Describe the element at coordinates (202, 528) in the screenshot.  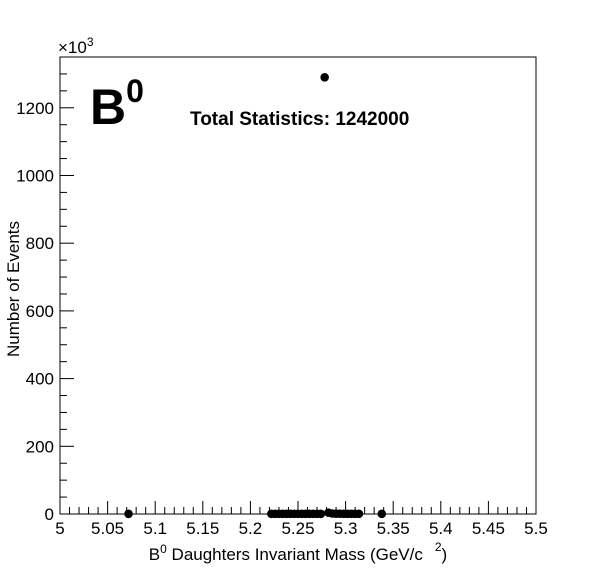
I see `x-tick-label: 5.15` at that location.